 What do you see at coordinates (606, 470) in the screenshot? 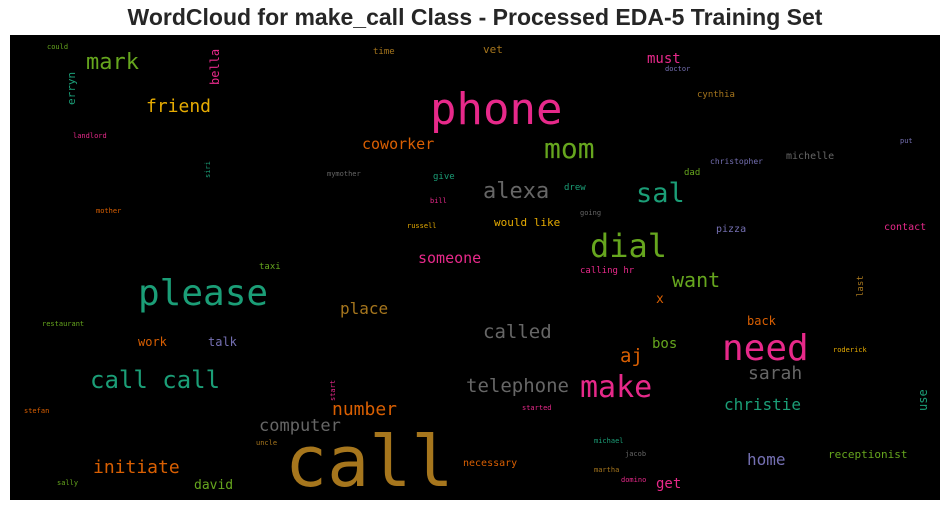
I see `word-martha: martha` at bounding box center [606, 470].